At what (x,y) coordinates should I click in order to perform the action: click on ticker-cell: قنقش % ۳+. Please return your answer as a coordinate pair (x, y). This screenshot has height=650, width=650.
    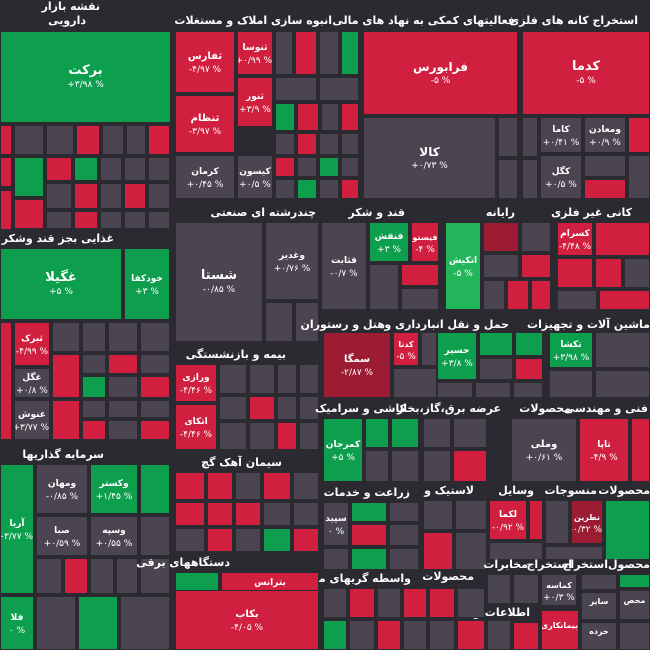
    Looking at the image, I should click on (389, 242).